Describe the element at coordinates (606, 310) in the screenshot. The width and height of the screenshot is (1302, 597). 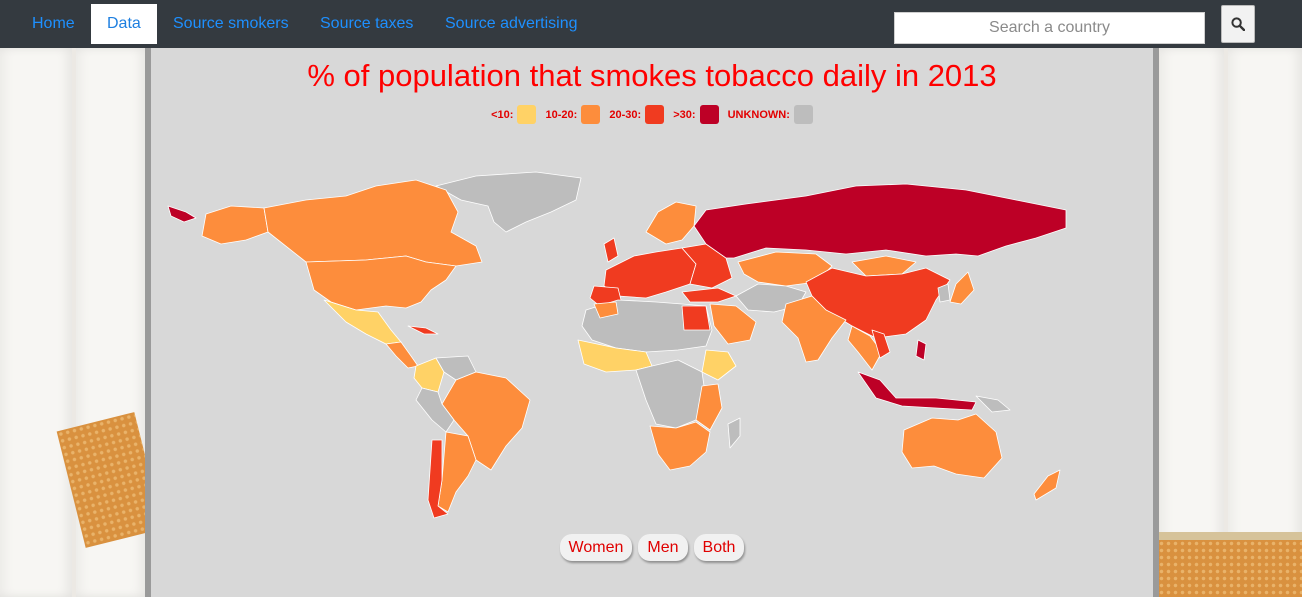
I see `morocco` at that location.